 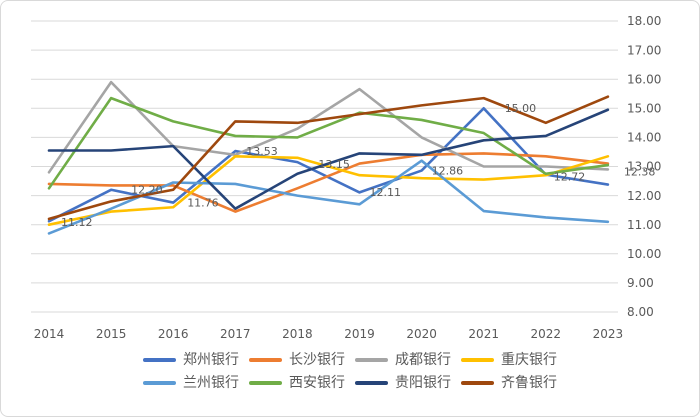 I want to click on data-label: 13.15, so click(x=334, y=164).